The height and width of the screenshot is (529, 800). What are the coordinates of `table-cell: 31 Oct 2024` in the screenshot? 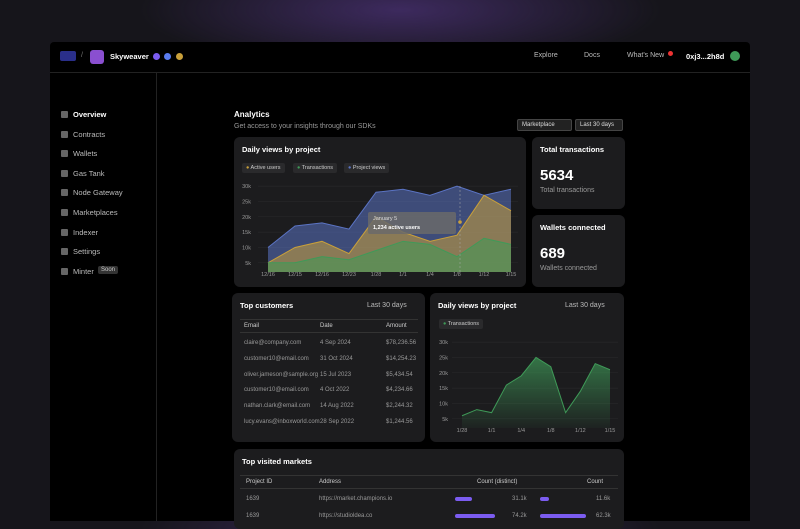 It's located at (336, 358).